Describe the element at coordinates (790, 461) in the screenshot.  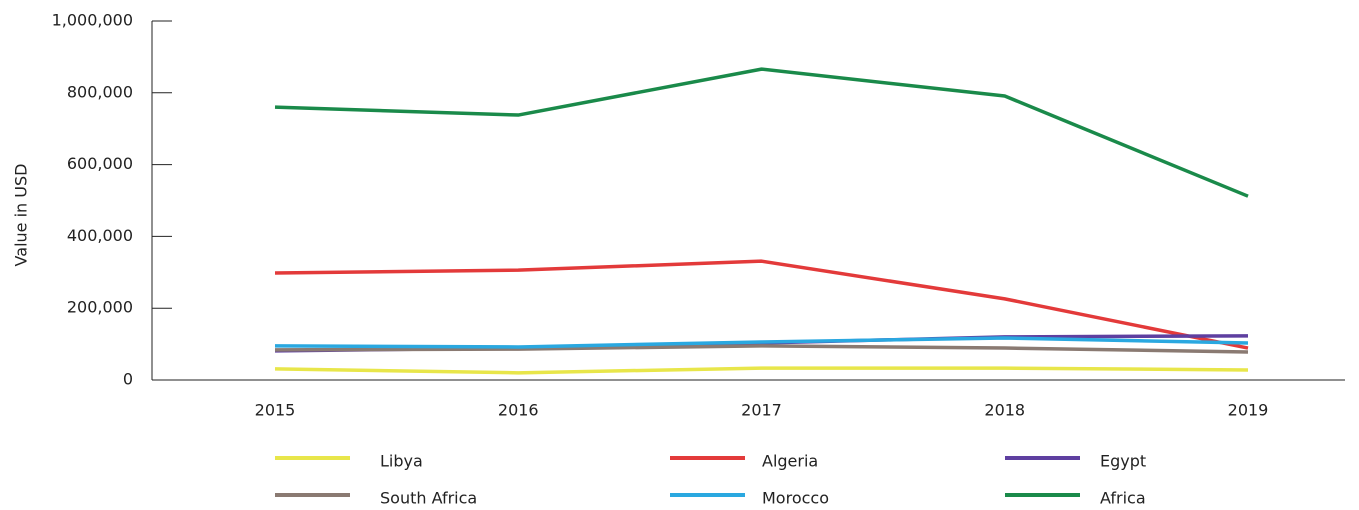
I see `legend-label: Algeria` at that location.